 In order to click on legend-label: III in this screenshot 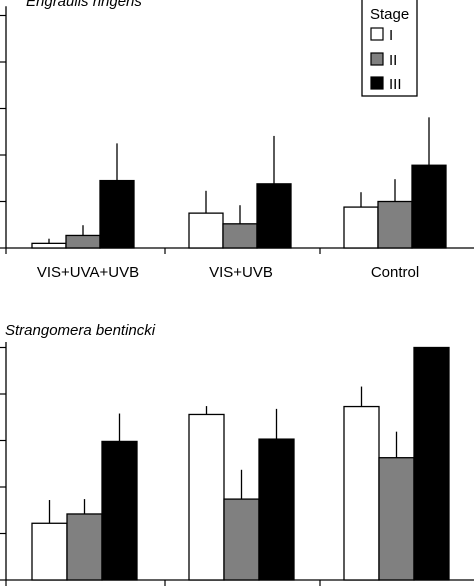, I will do `click(395, 84)`.